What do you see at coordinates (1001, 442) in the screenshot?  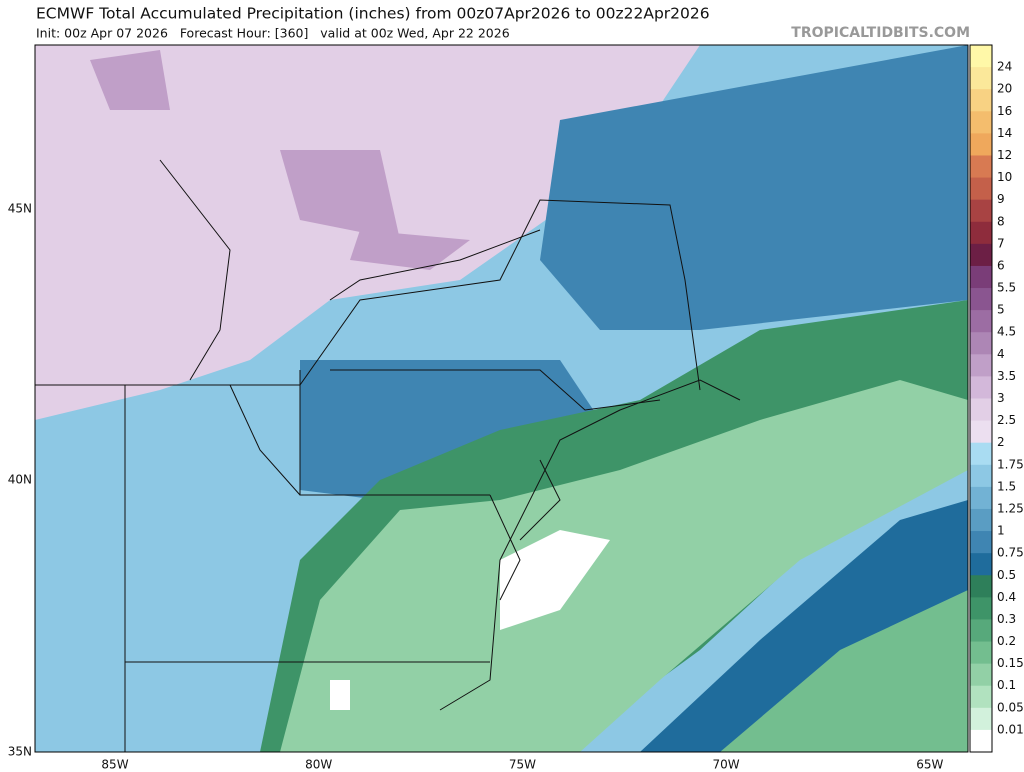 I see `colorbar-label: 2` at bounding box center [1001, 442].